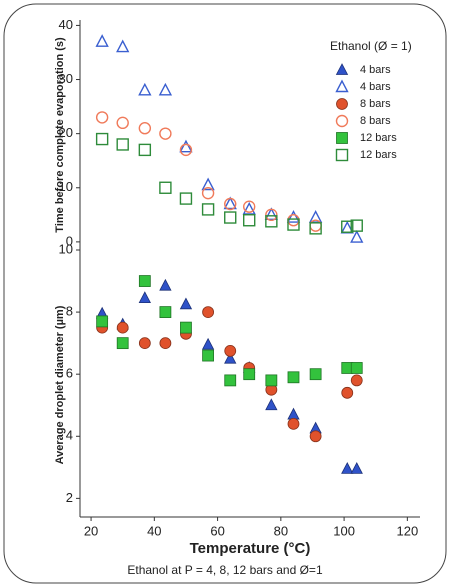 The width and height of the screenshot is (450, 587). Describe the element at coordinates (91, 530) in the screenshot. I see `x-tick-label: 20` at that location.